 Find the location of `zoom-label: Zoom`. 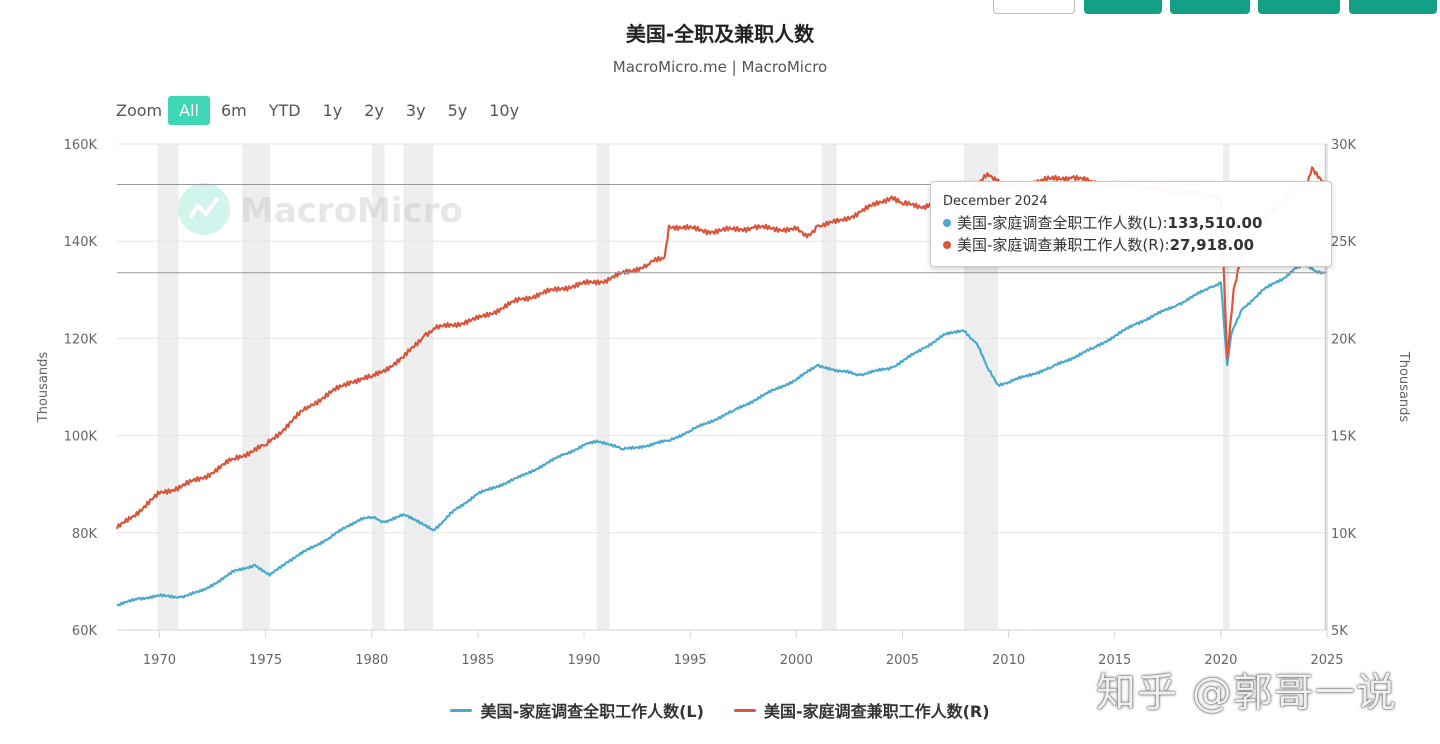

zoom-label: Zoom is located at coordinates (139, 110).